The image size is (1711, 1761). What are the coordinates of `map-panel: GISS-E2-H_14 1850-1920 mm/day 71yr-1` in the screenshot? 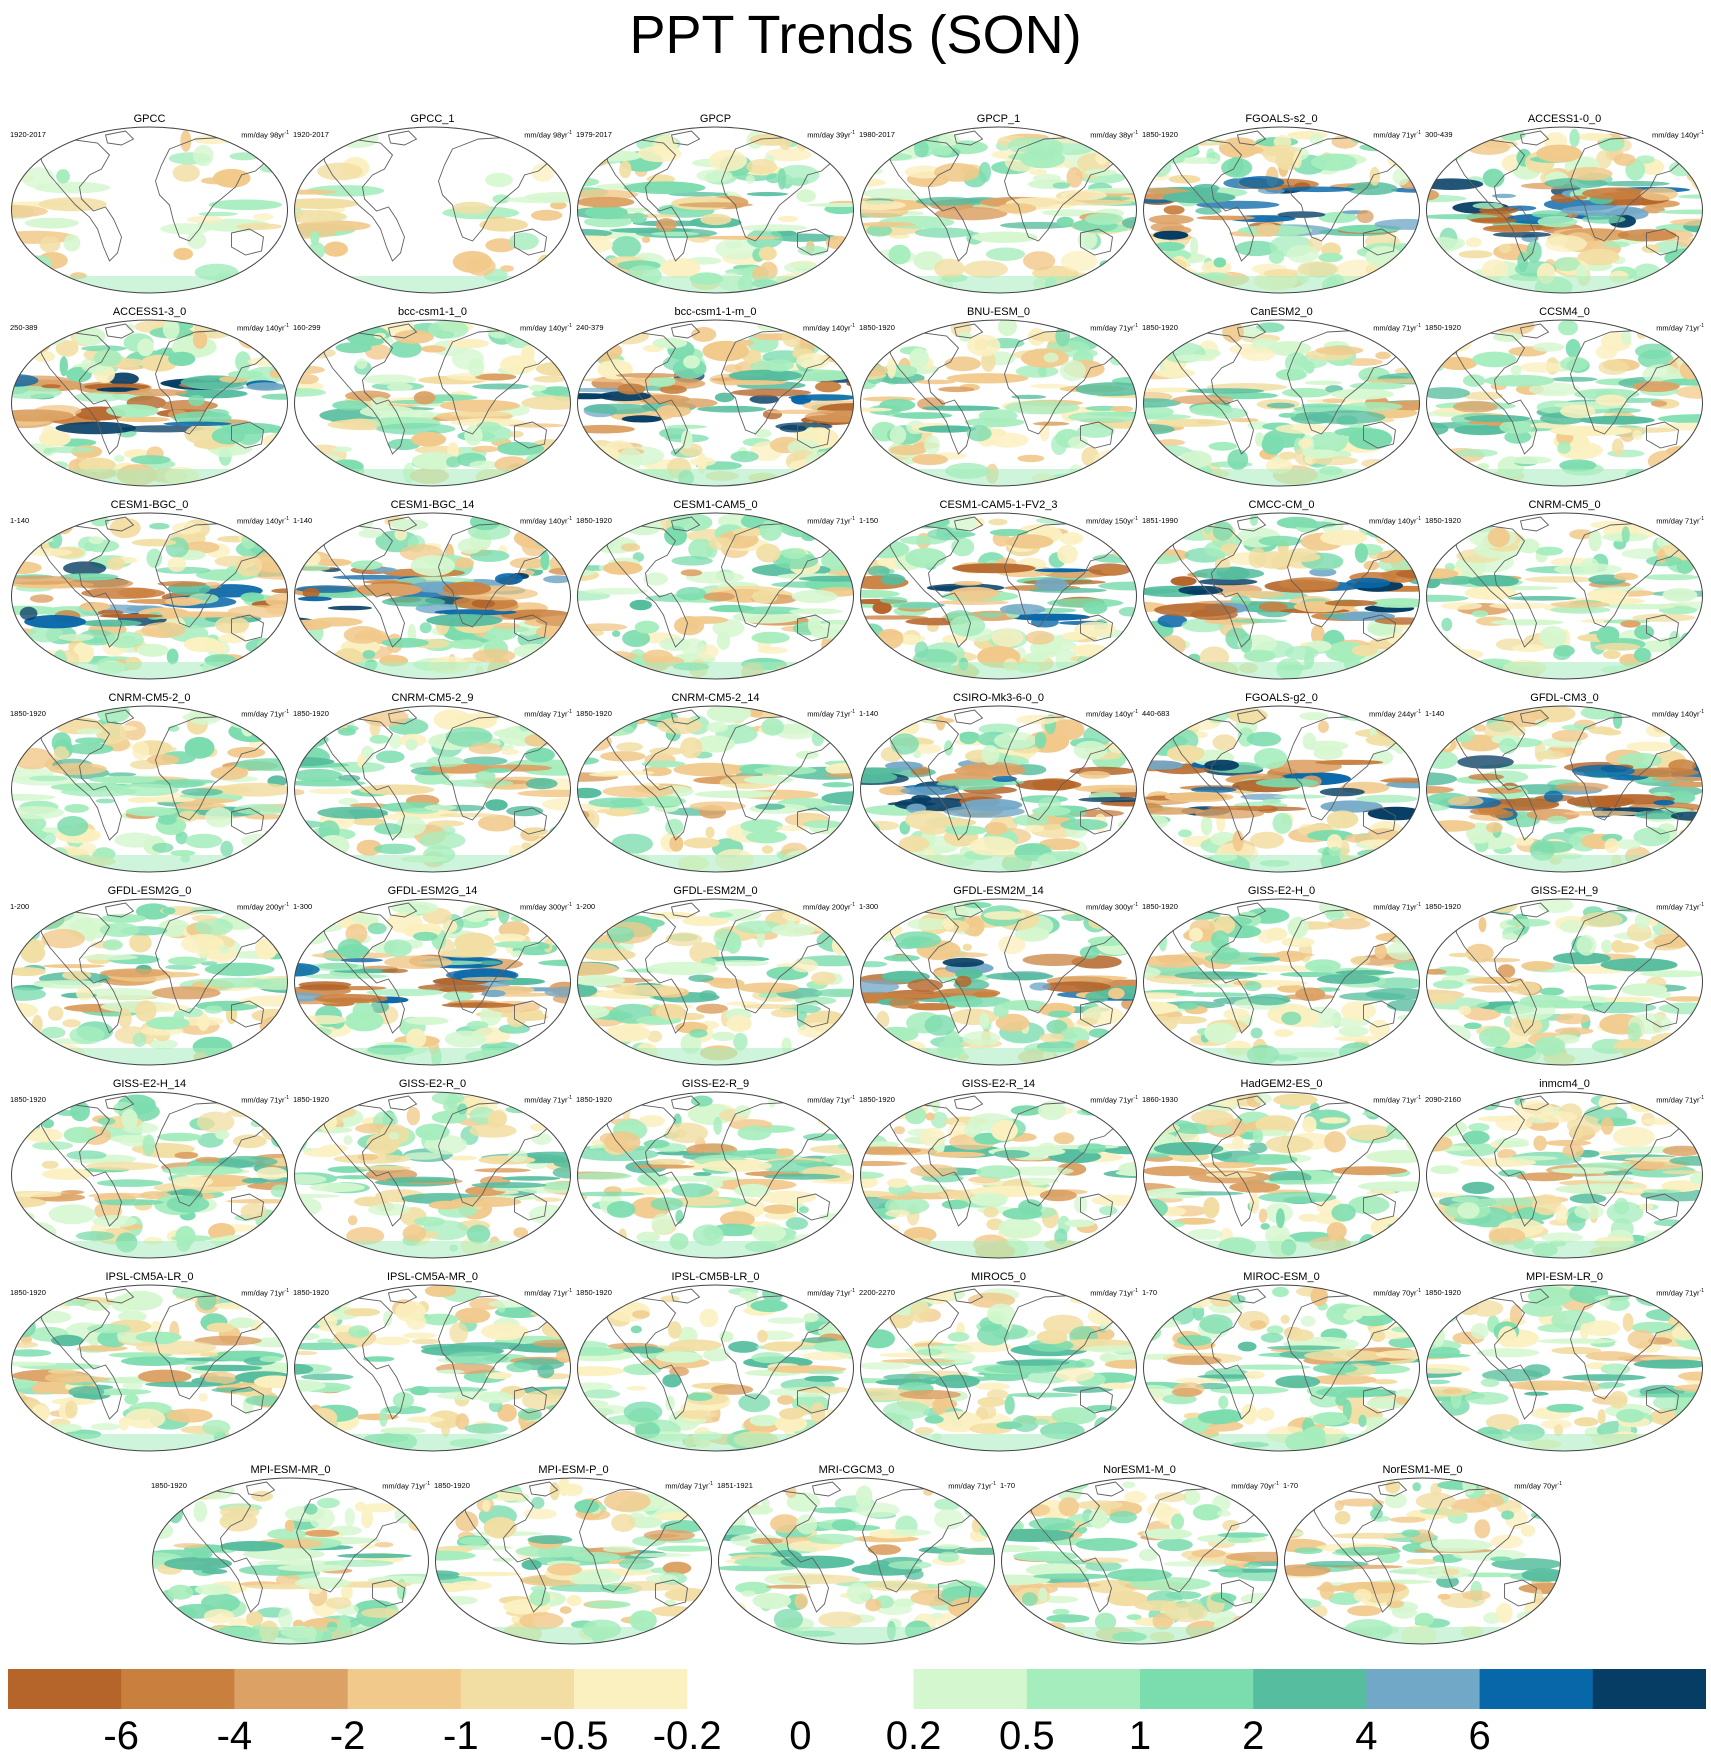 It's located at (149, 1169).